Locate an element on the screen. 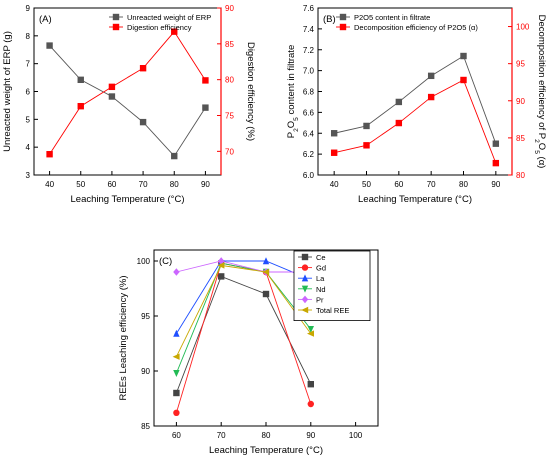  panel-b-y-tick-label: 6.4 is located at coordinates (309, 133).